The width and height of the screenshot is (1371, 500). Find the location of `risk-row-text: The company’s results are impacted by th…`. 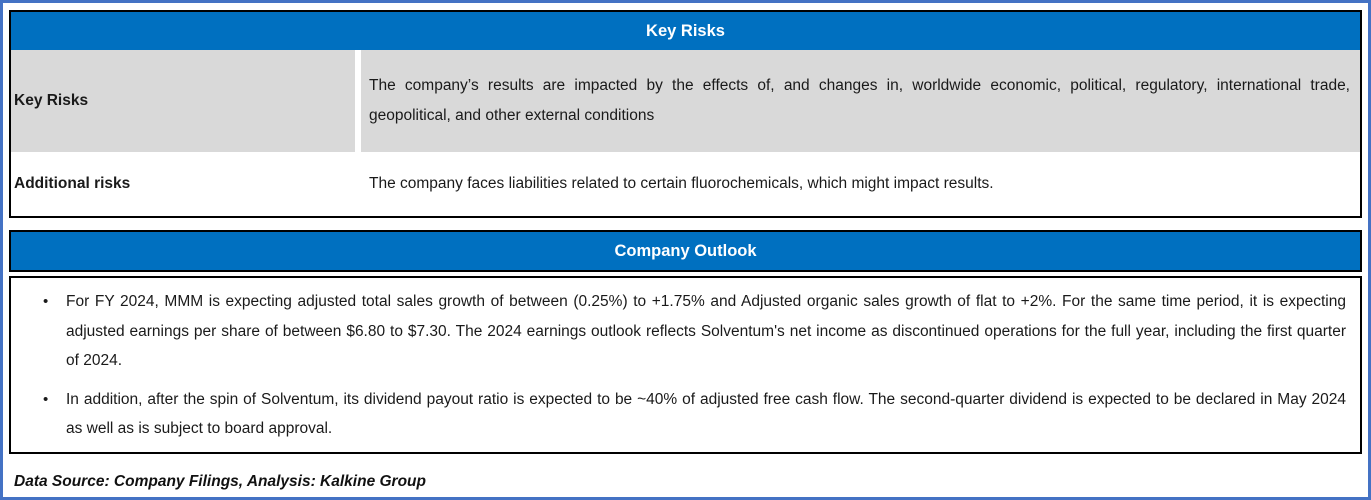

risk-row-text: The company’s results are impacted by th… is located at coordinates (860, 101).